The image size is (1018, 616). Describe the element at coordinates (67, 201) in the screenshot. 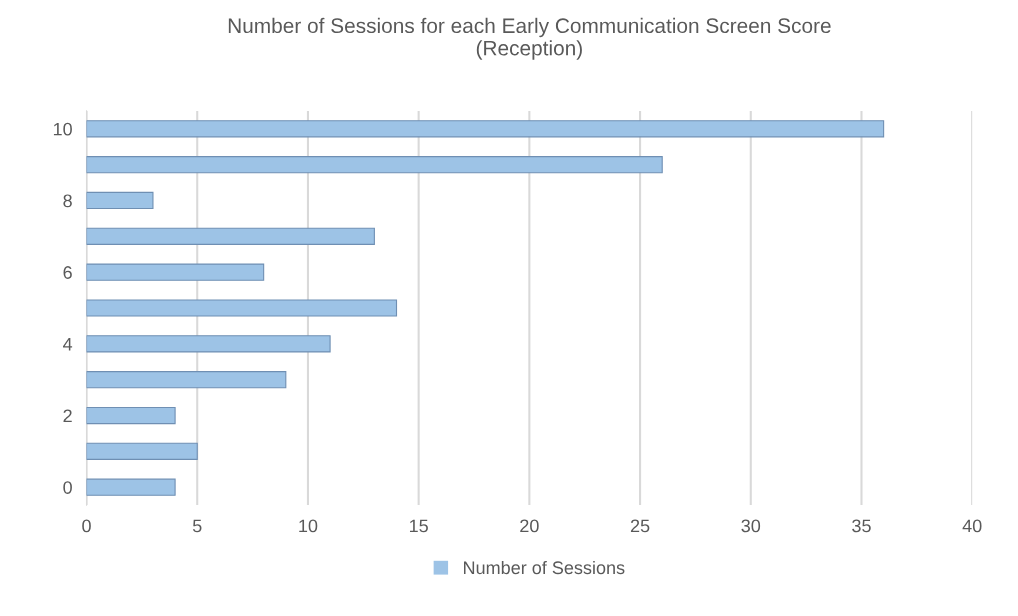

I see `y-tick-label: 8` at that location.